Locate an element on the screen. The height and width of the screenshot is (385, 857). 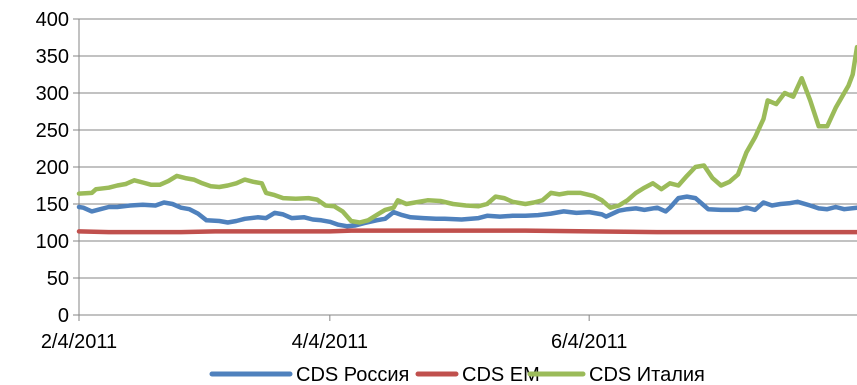
x-tick-label: 4/4/2011 is located at coordinates (330, 342).